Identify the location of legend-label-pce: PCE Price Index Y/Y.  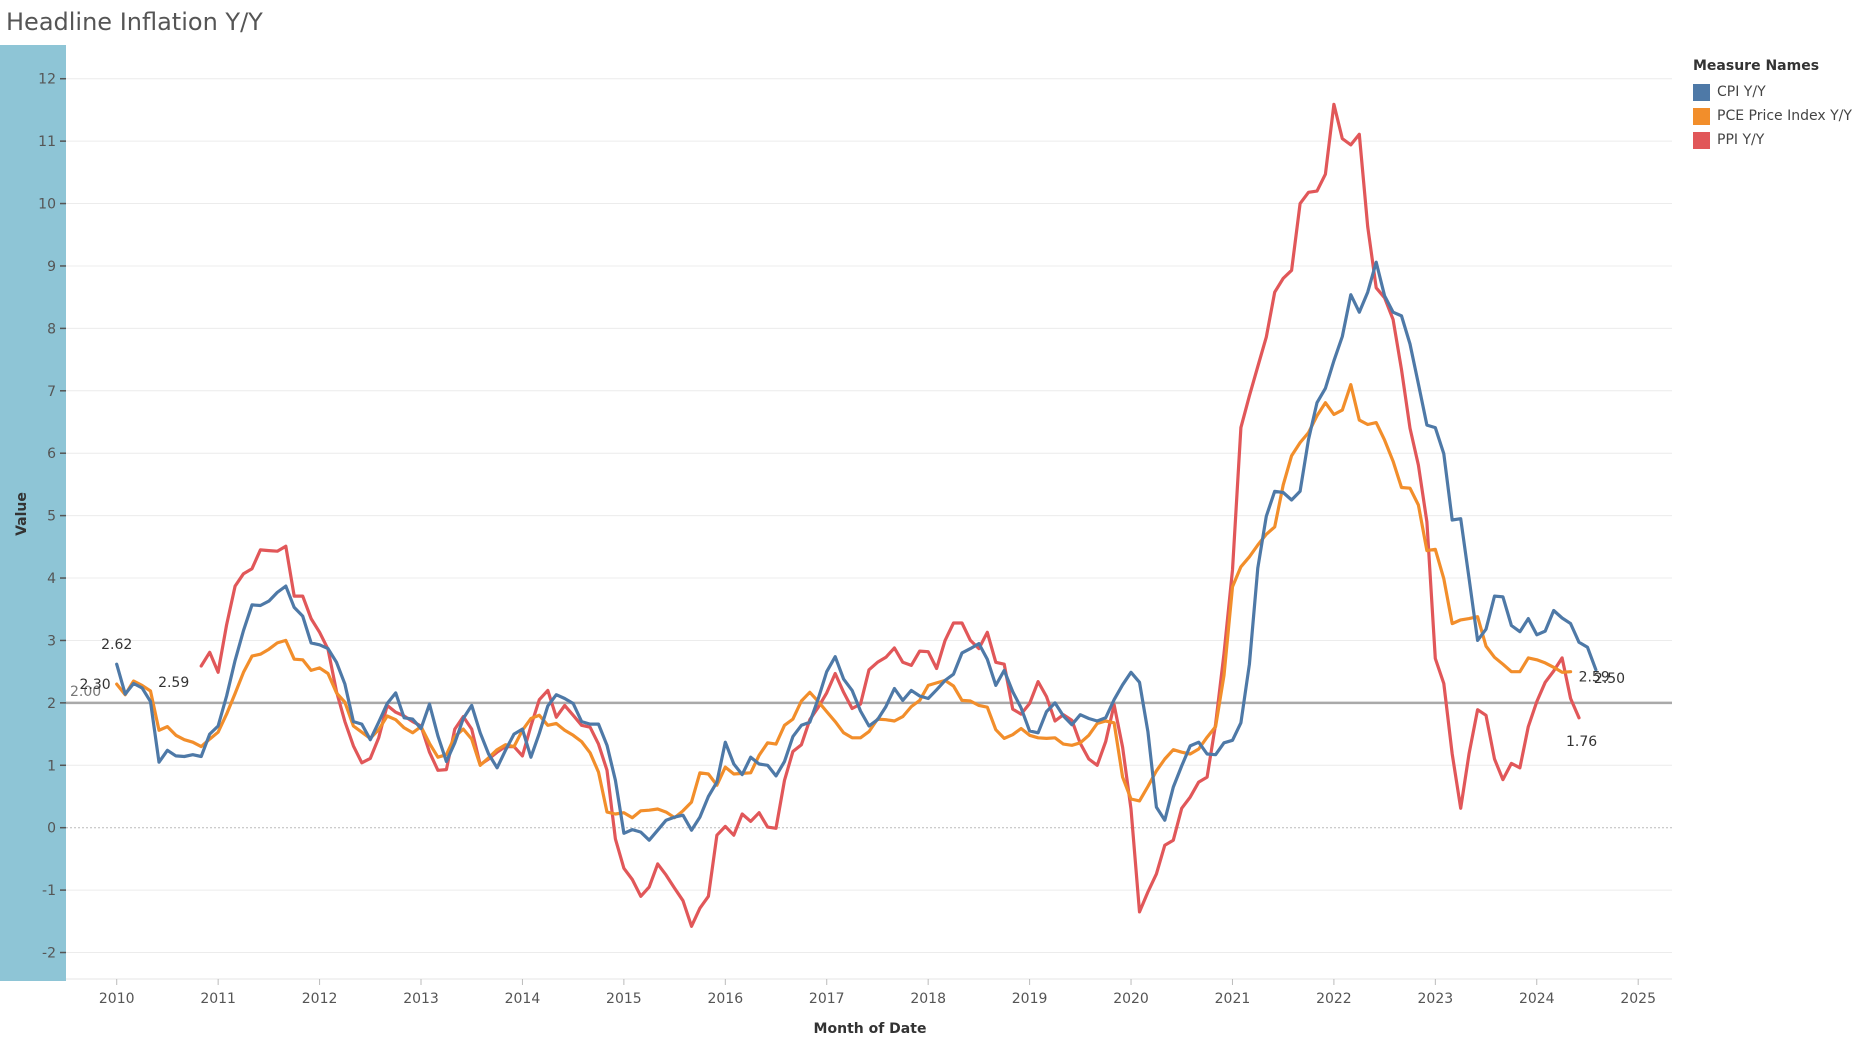
(1784, 116).